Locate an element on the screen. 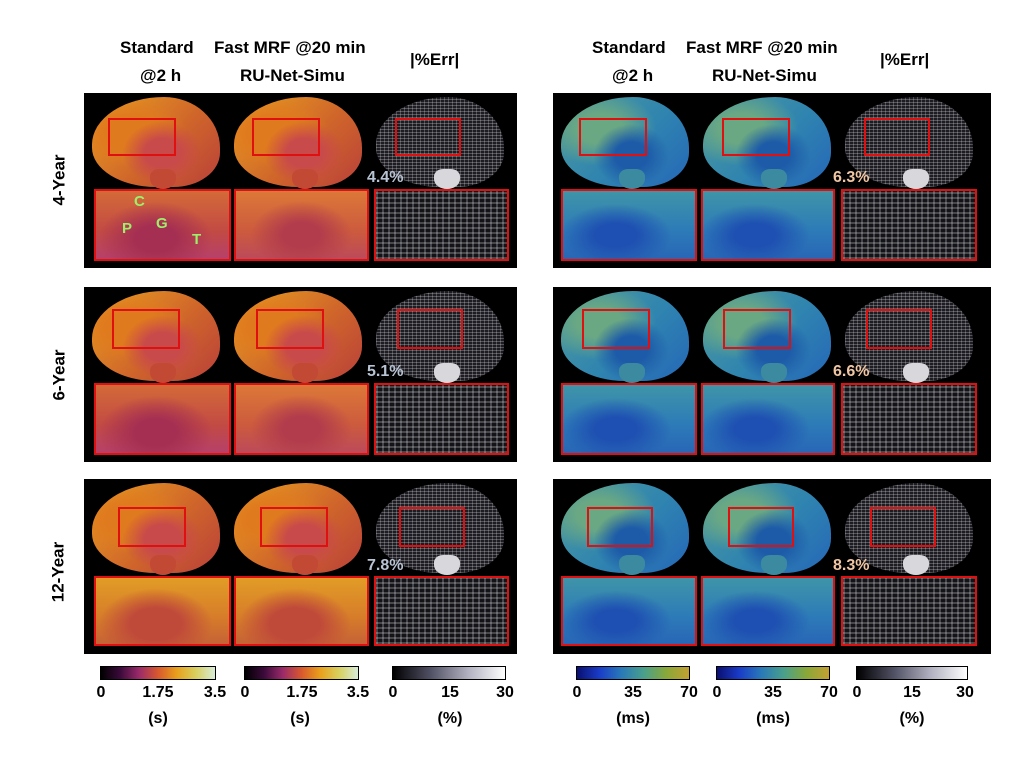  roi-label-g: G is located at coordinates (162, 223).